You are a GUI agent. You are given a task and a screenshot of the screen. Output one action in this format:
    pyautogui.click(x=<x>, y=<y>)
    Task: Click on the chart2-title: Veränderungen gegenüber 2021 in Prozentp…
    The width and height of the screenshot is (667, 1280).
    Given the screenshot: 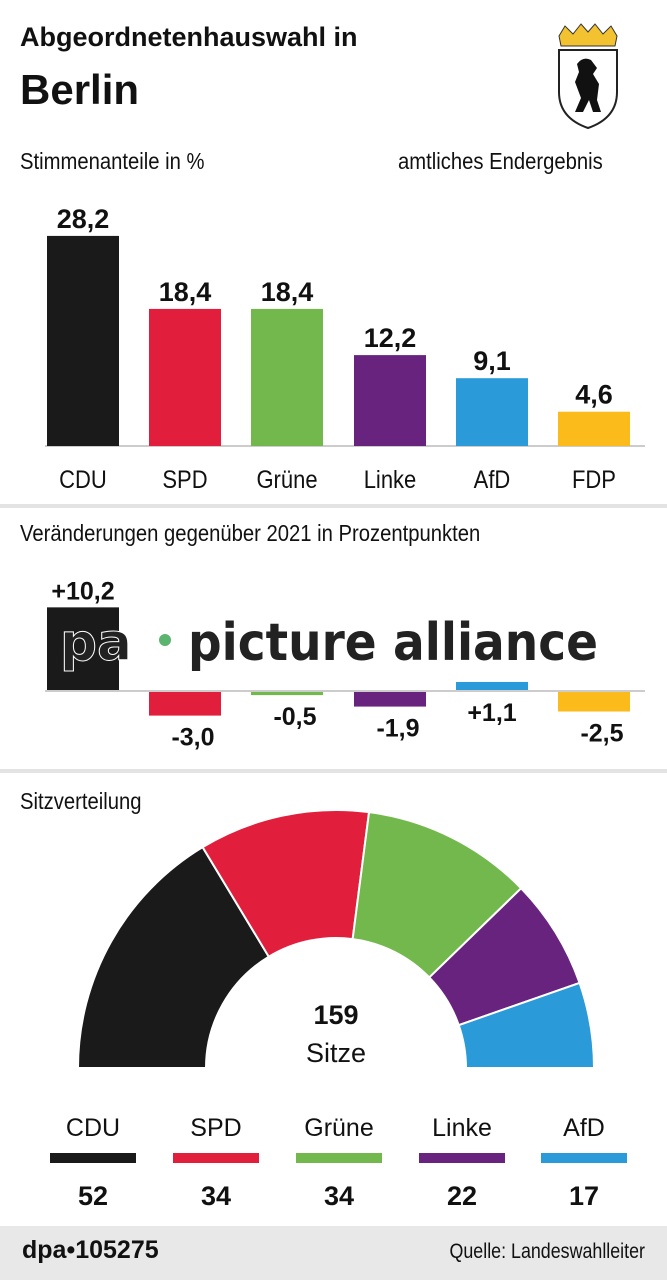 What is the action you would take?
    pyautogui.click(x=250, y=533)
    